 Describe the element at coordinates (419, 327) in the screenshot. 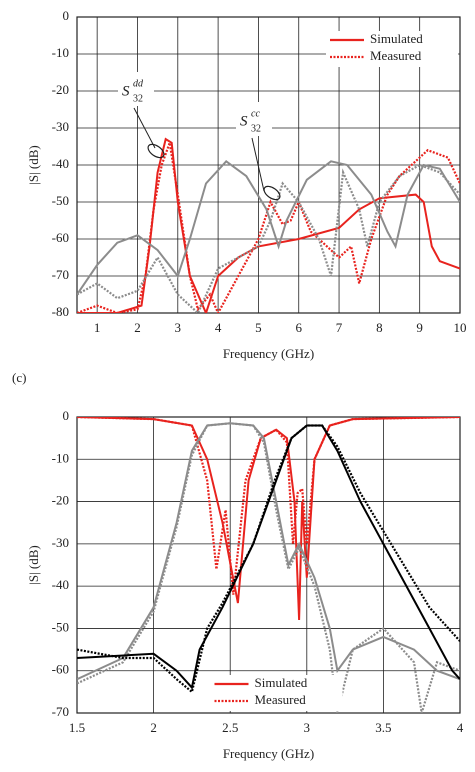

I see `x-tick-label: 9` at that location.